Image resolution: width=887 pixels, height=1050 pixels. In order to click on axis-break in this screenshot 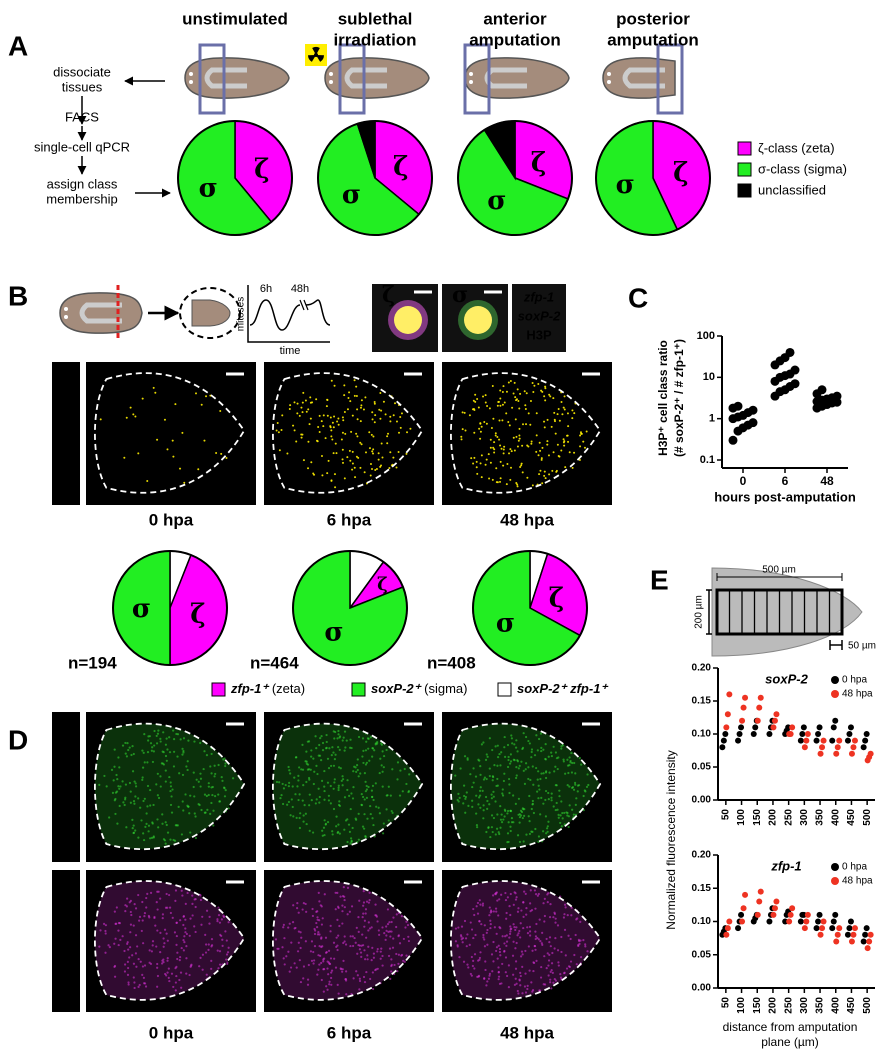, I will do `click(304, 305)`.